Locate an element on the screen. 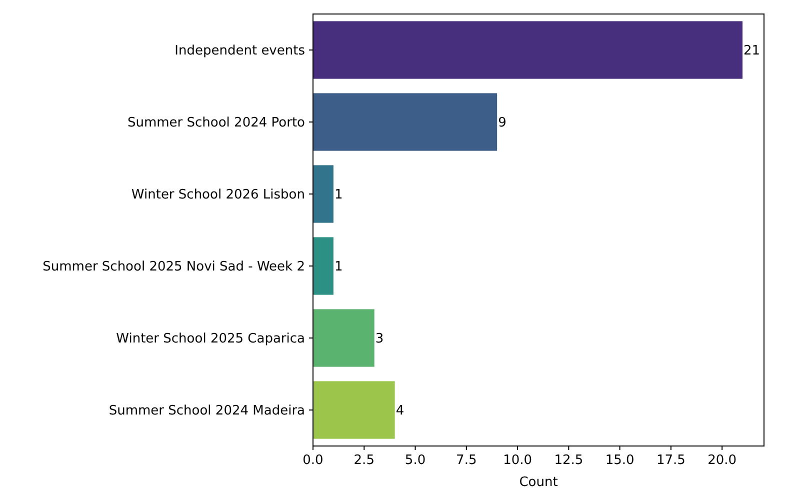  data-label: 3 is located at coordinates (379, 339).